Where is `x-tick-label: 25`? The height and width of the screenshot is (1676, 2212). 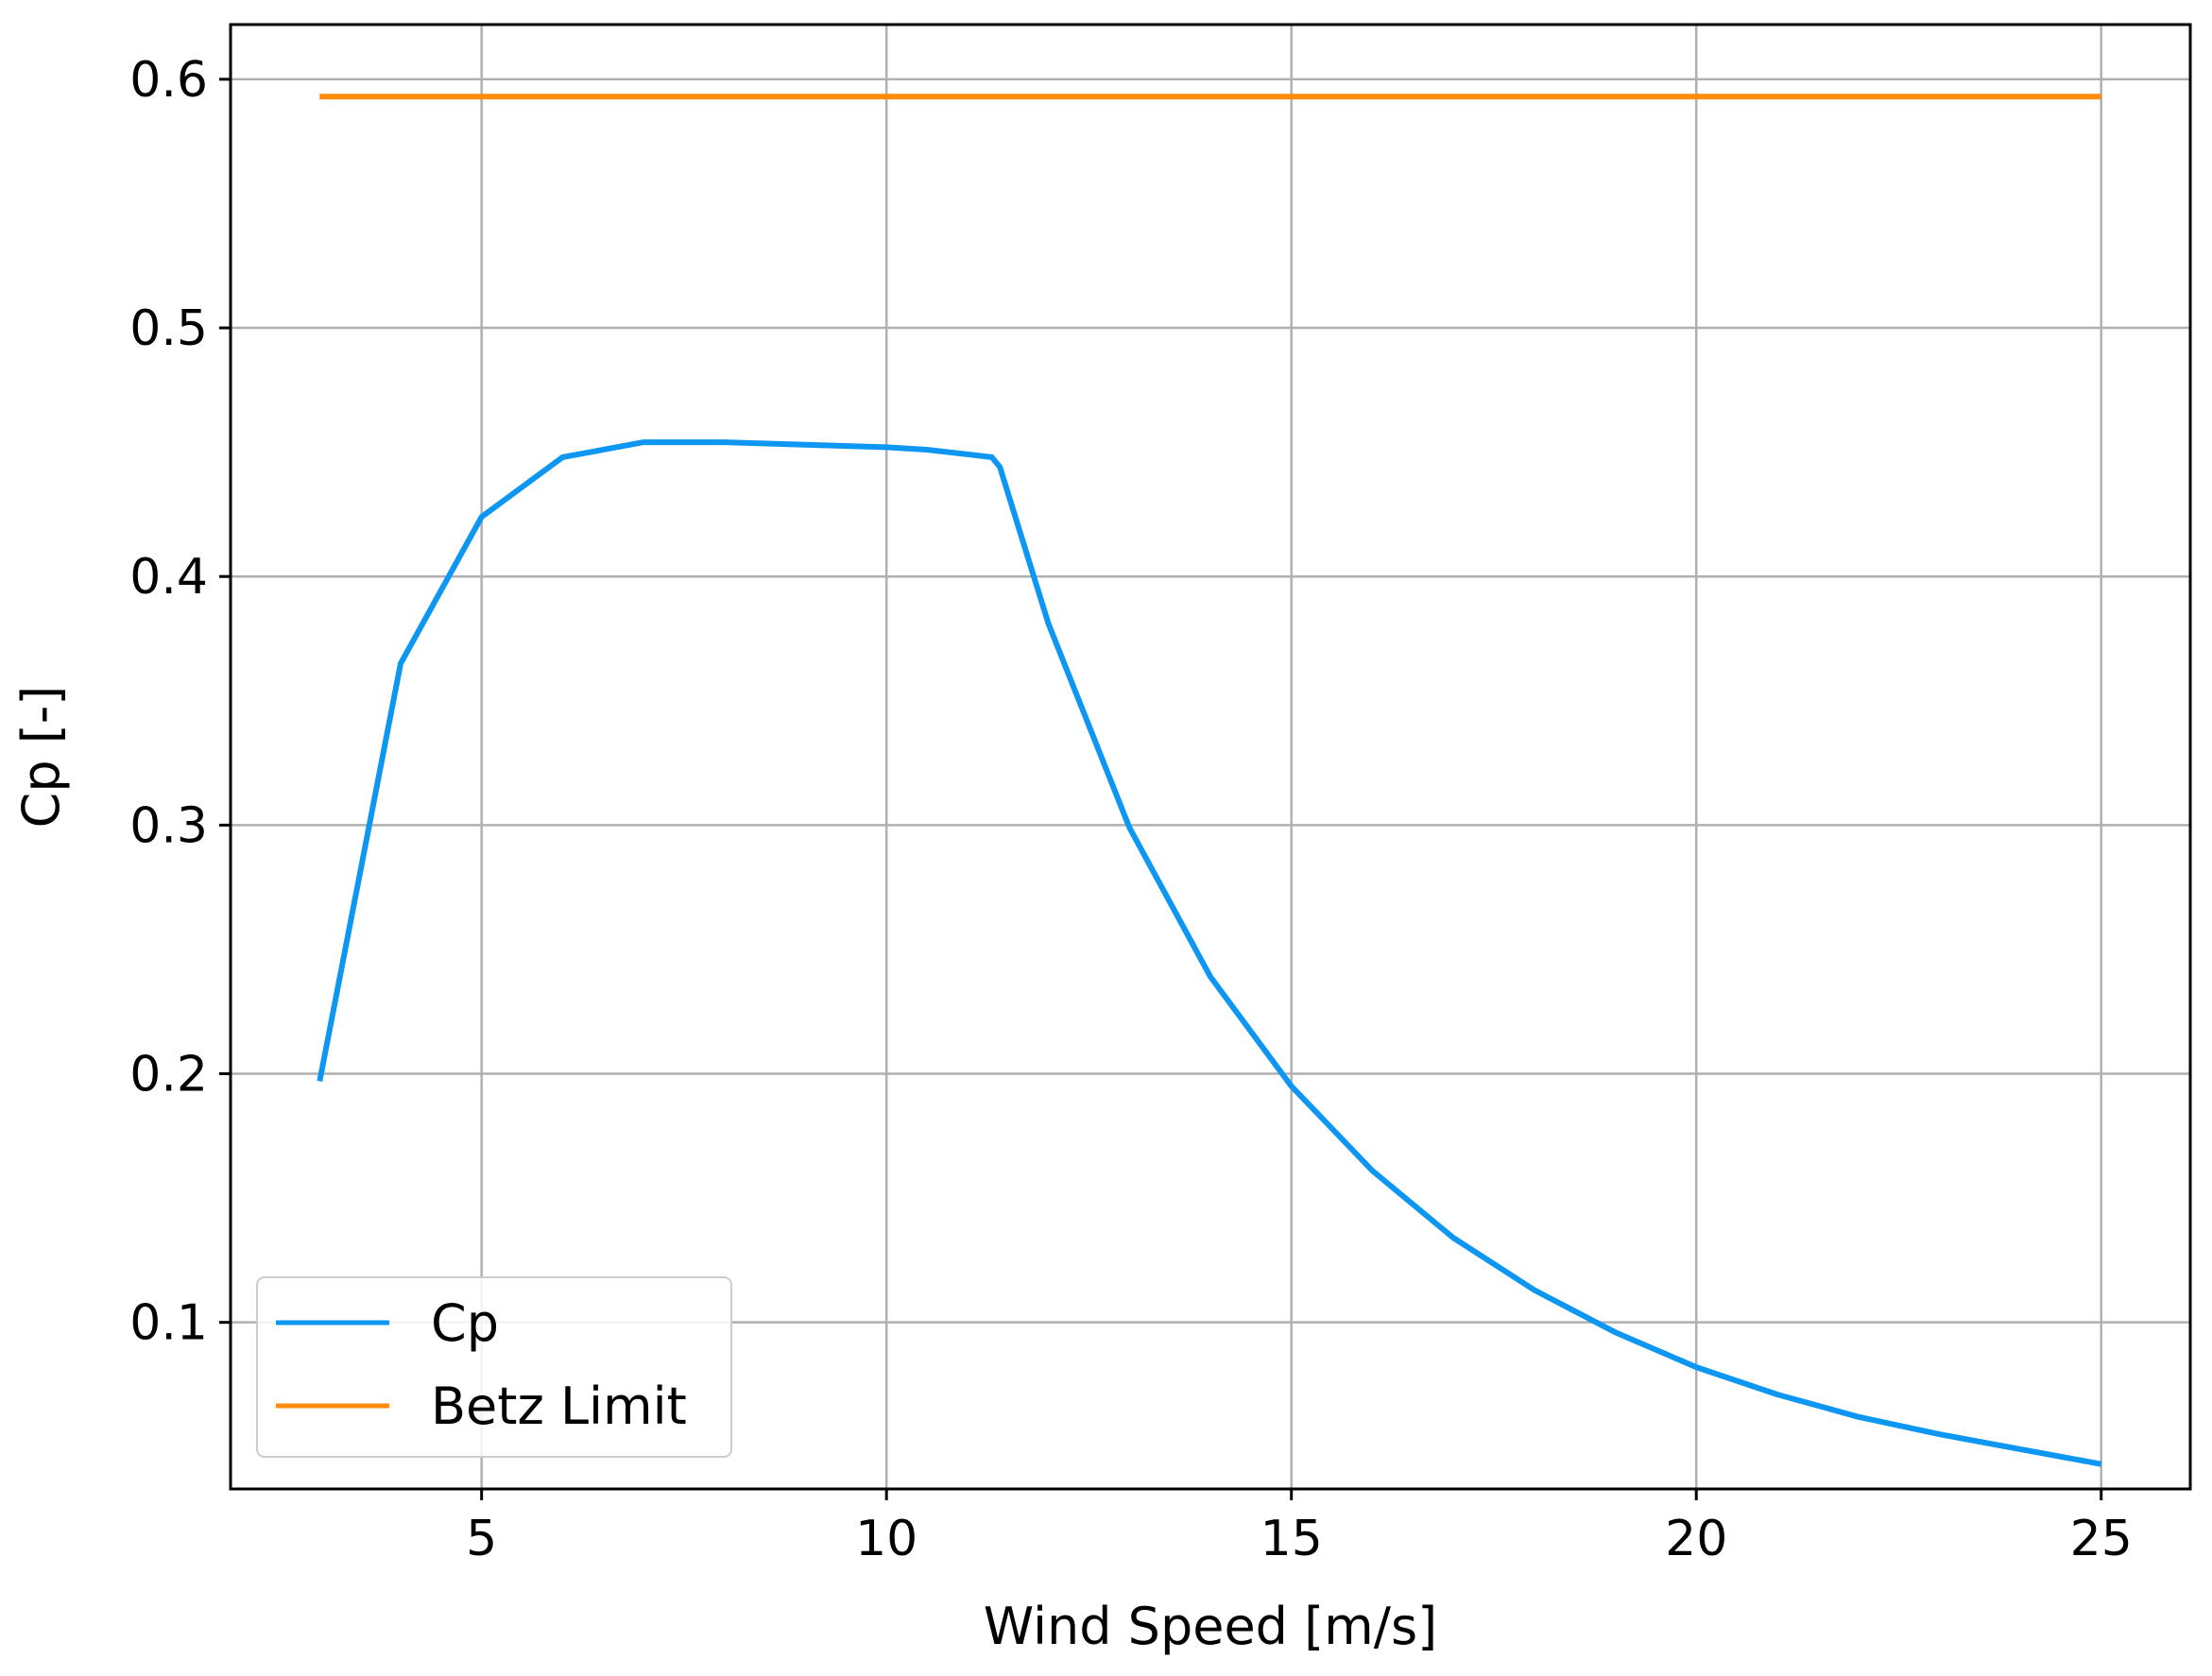 x-tick-label: 25 is located at coordinates (2101, 1539).